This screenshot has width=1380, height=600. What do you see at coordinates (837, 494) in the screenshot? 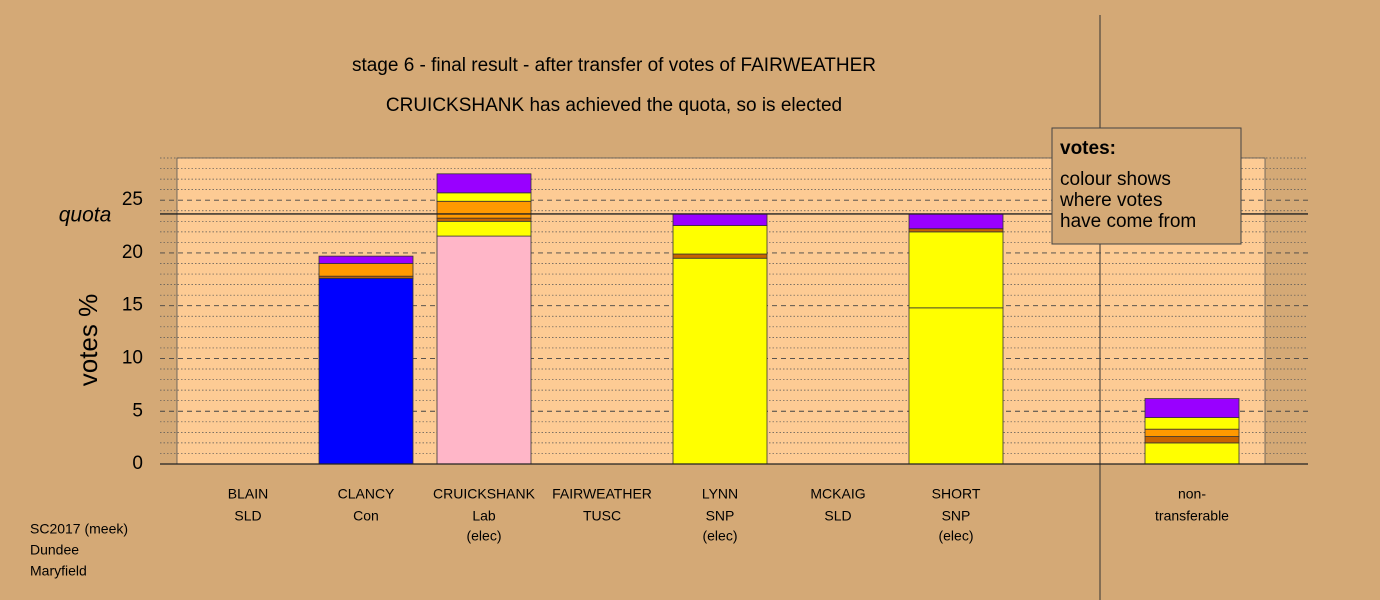
I see `x-tick-label: MCKAIG` at bounding box center [837, 494].